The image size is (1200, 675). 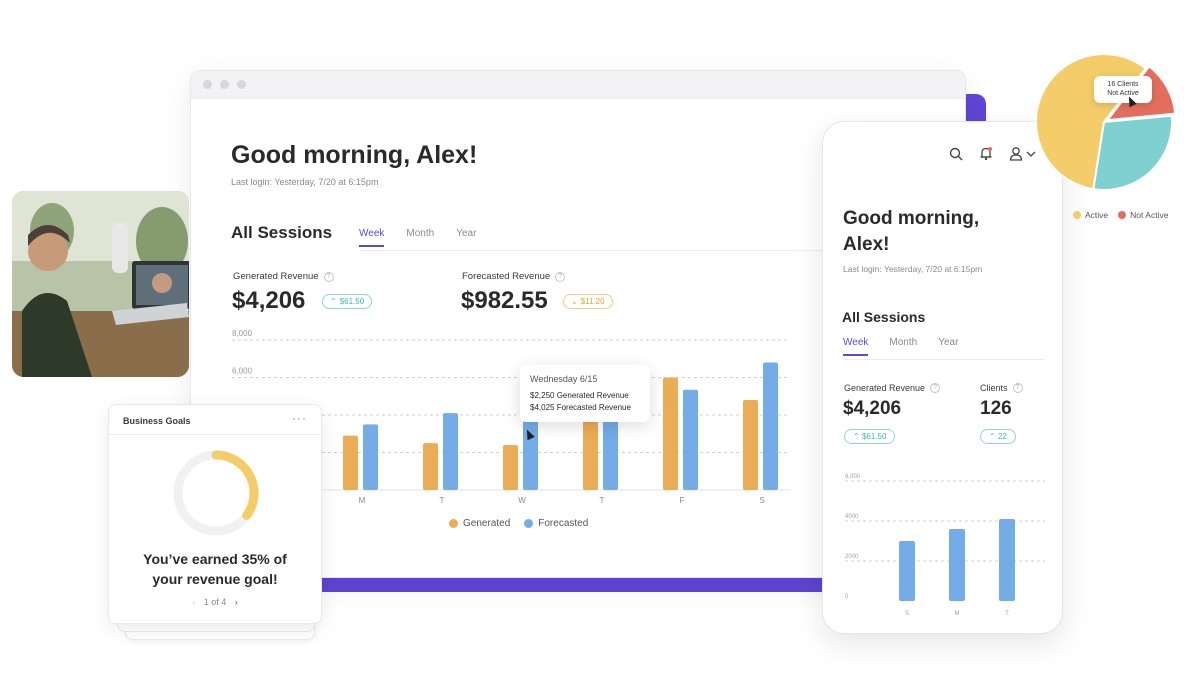 What do you see at coordinates (948, 342) in the screenshot?
I see `mobile-tab-year: Year` at bounding box center [948, 342].